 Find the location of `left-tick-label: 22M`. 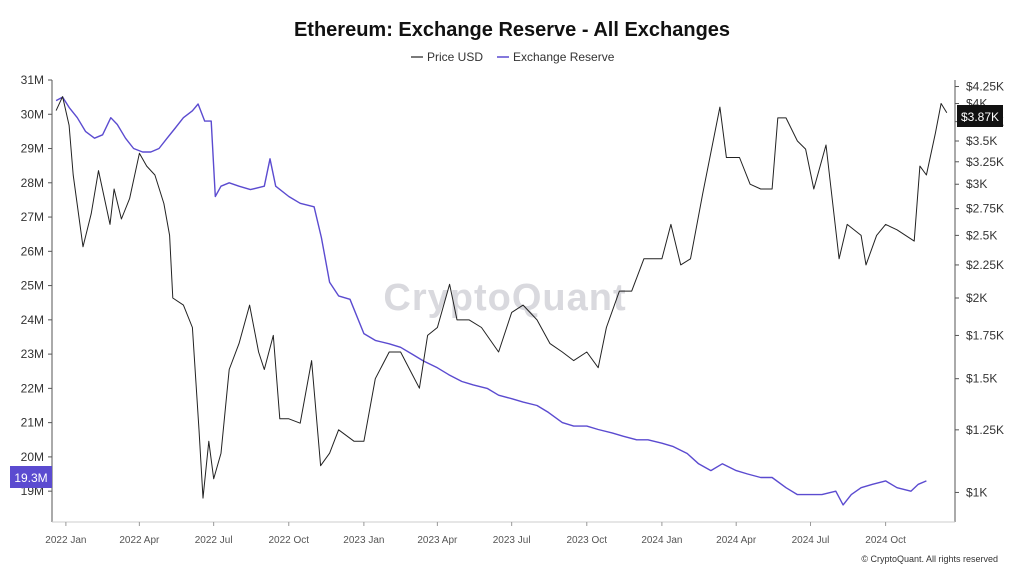

left-tick-label: 22M is located at coordinates (32, 388).